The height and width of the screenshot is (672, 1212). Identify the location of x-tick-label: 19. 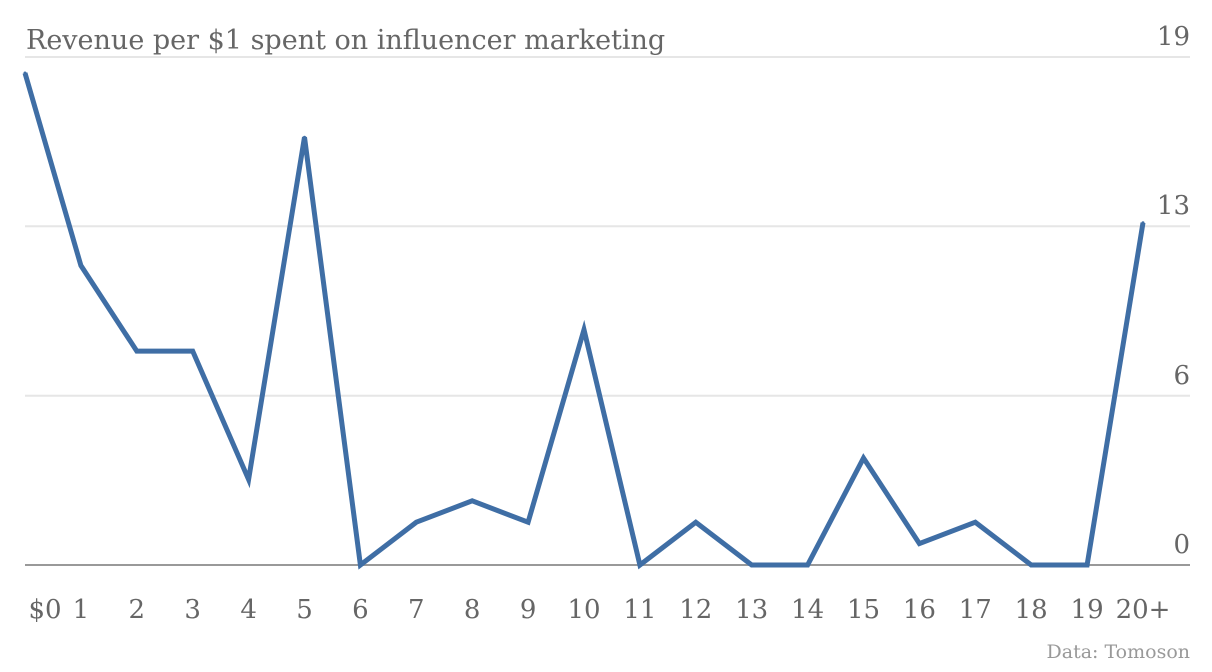
(1087, 610).